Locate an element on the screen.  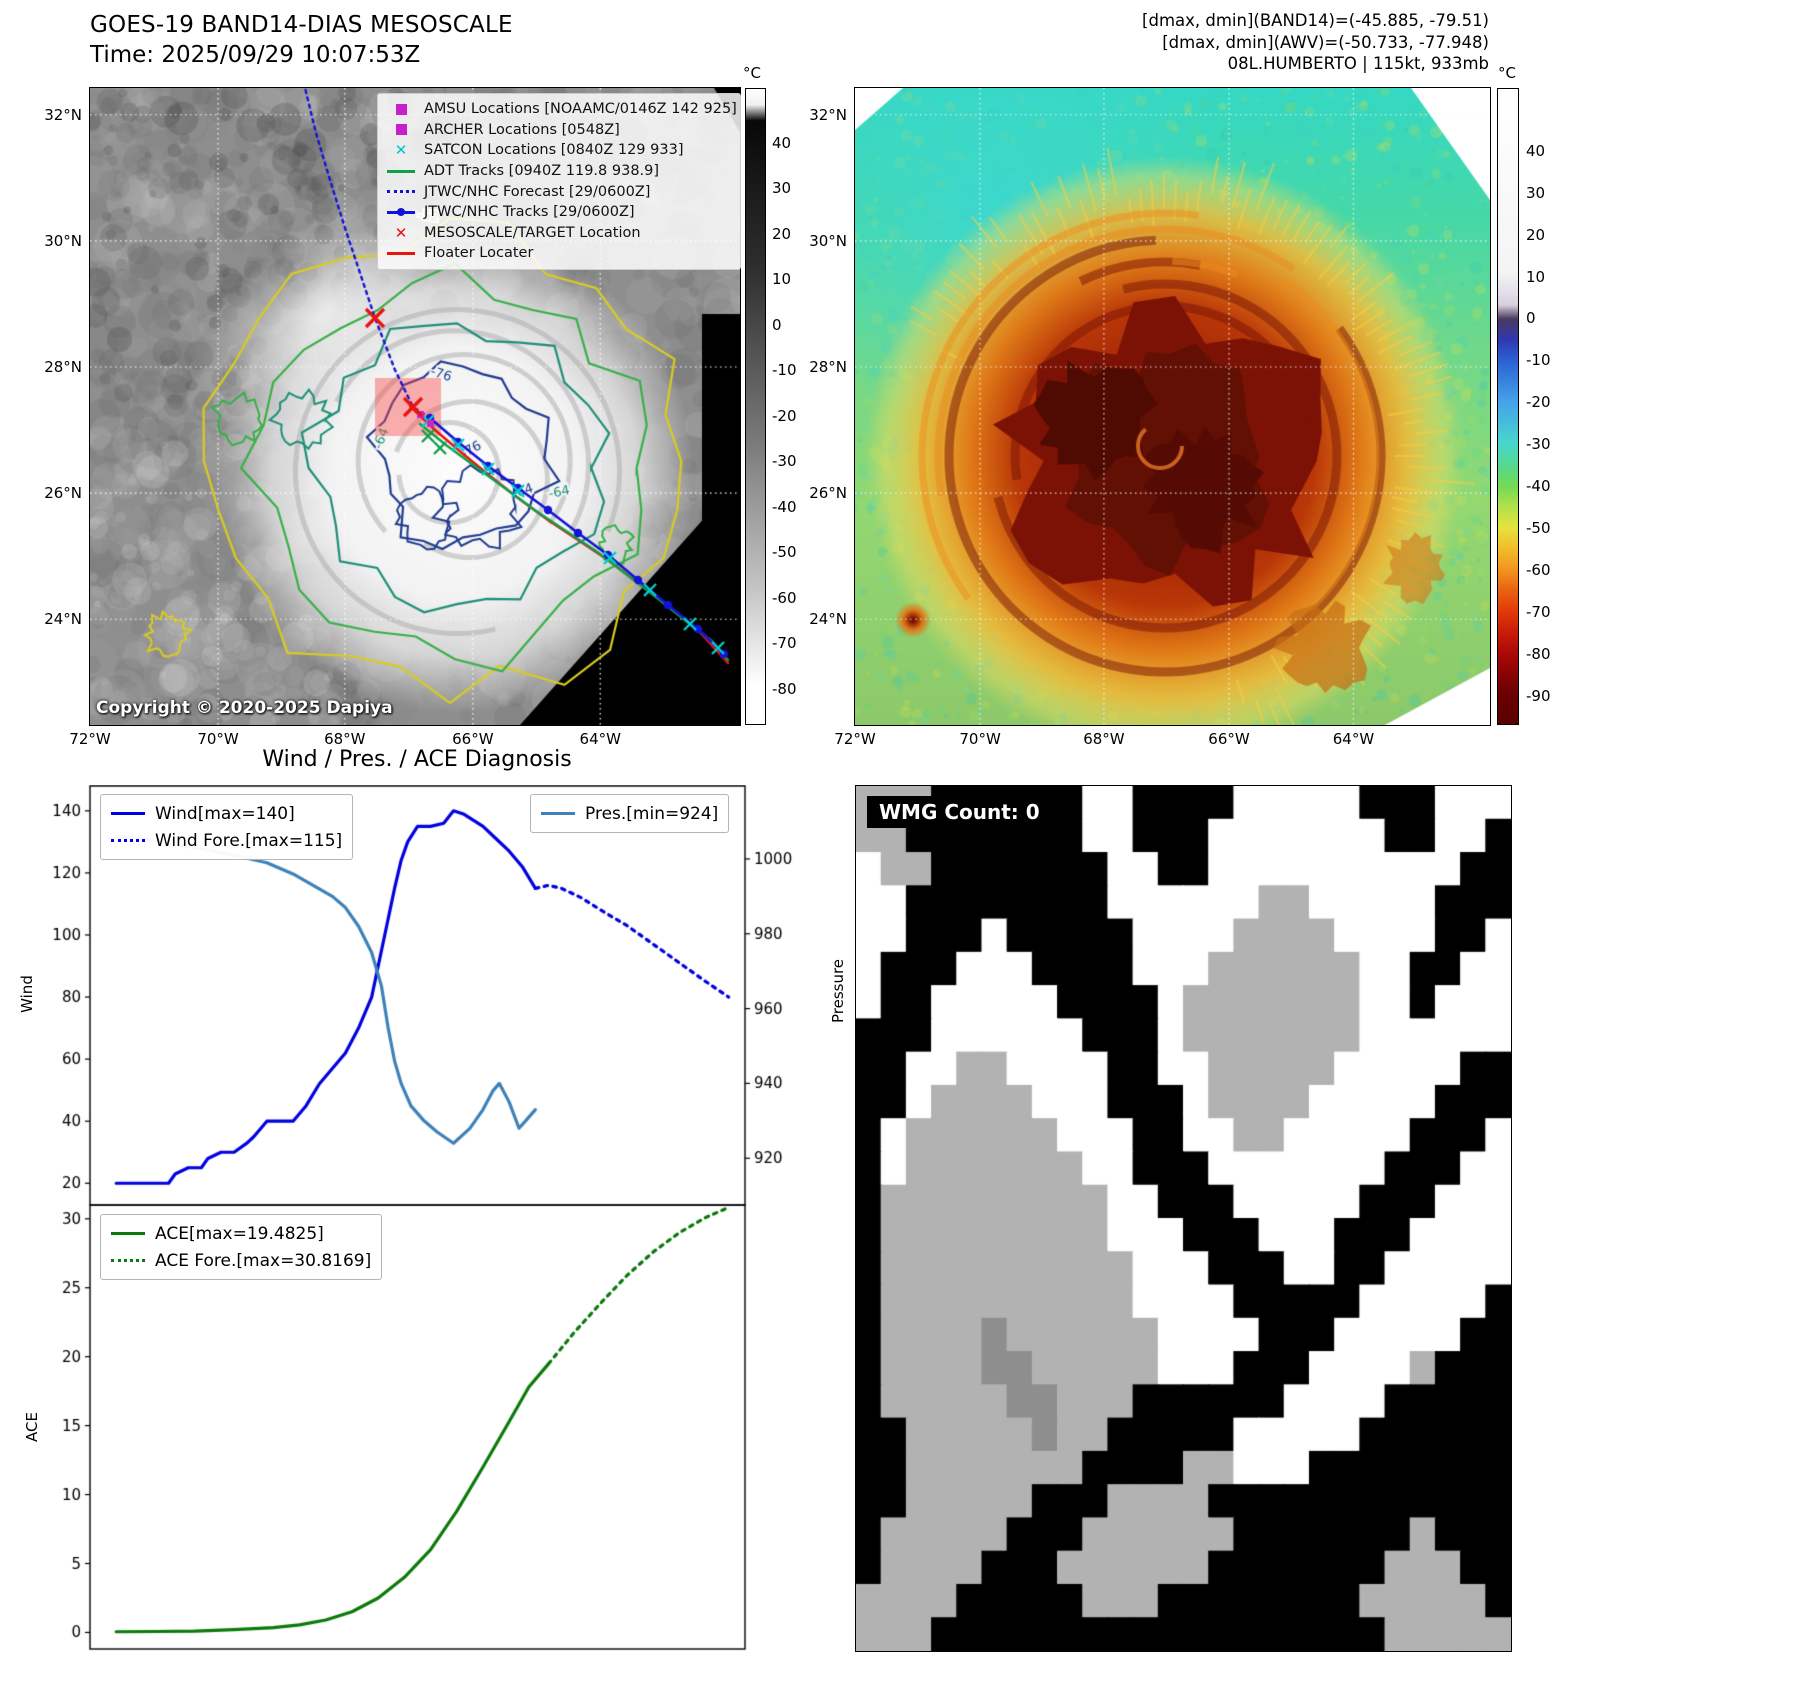
pressure-legend-label: Pres.[min=924] is located at coordinates (652, 813).